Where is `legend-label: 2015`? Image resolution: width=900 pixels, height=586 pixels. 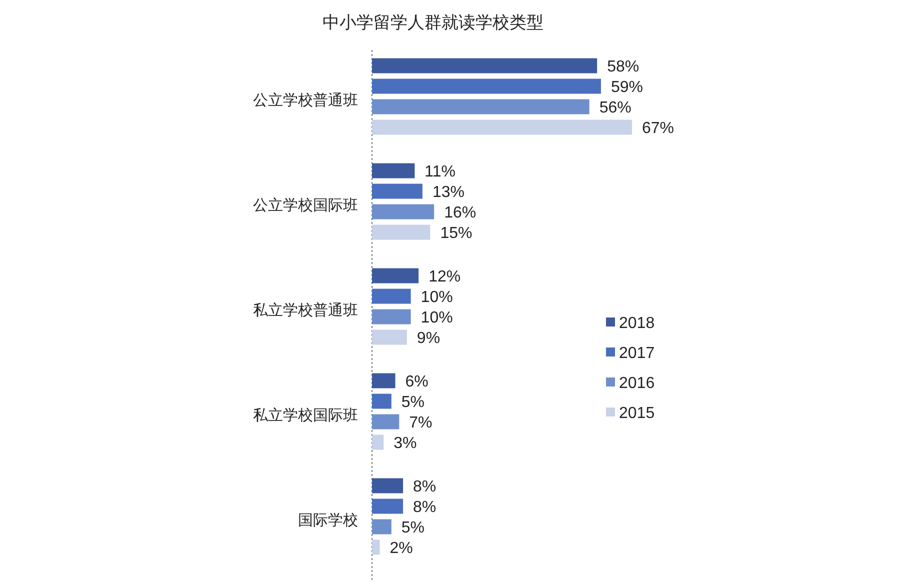 legend-label: 2015 is located at coordinates (637, 413).